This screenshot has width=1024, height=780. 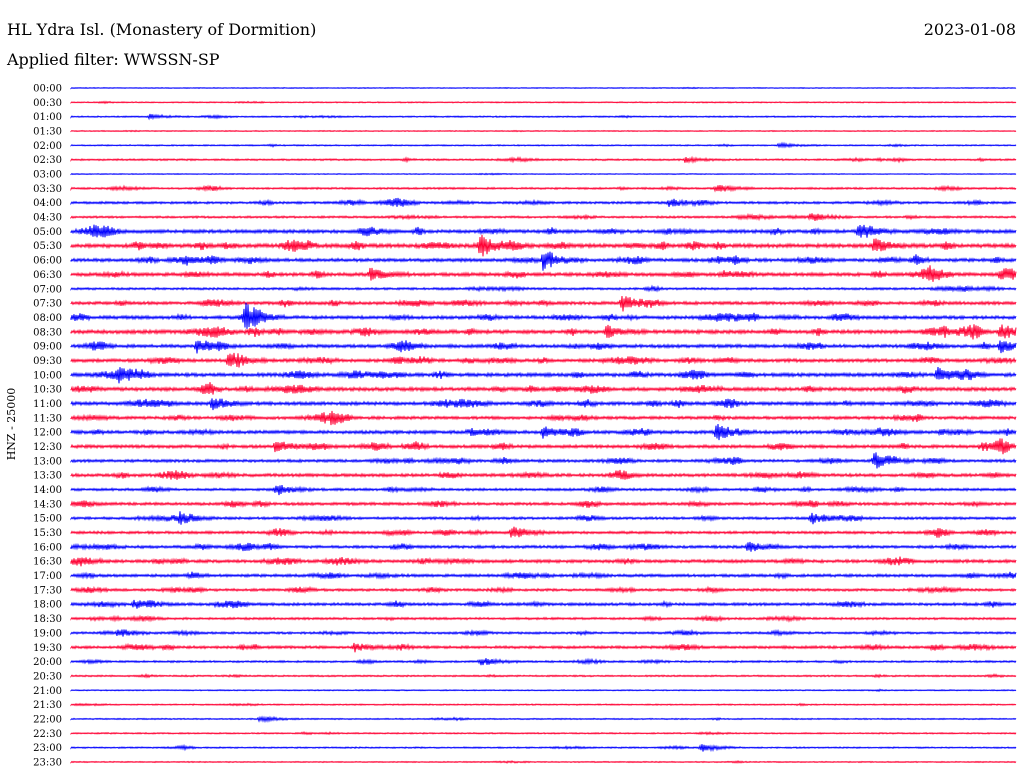 What do you see at coordinates (47, 605) in the screenshot?
I see `row-label-1800: 18:00` at bounding box center [47, 605].